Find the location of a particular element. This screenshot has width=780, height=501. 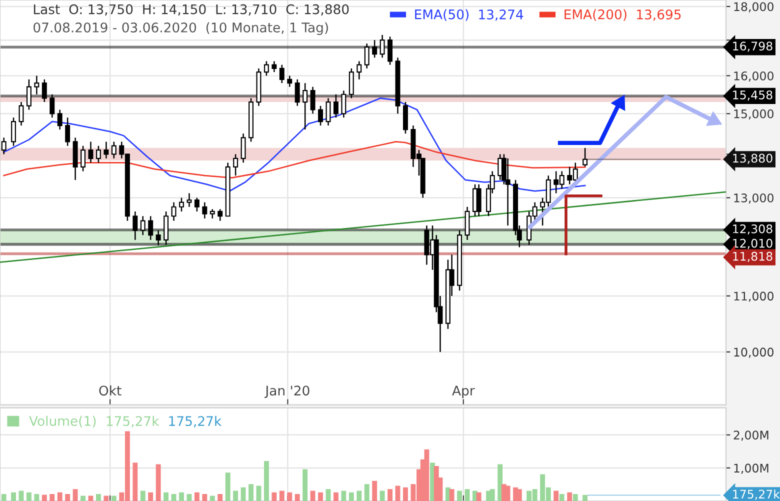

y-tick-label: 10,000 is located at coordinates (754, 353).